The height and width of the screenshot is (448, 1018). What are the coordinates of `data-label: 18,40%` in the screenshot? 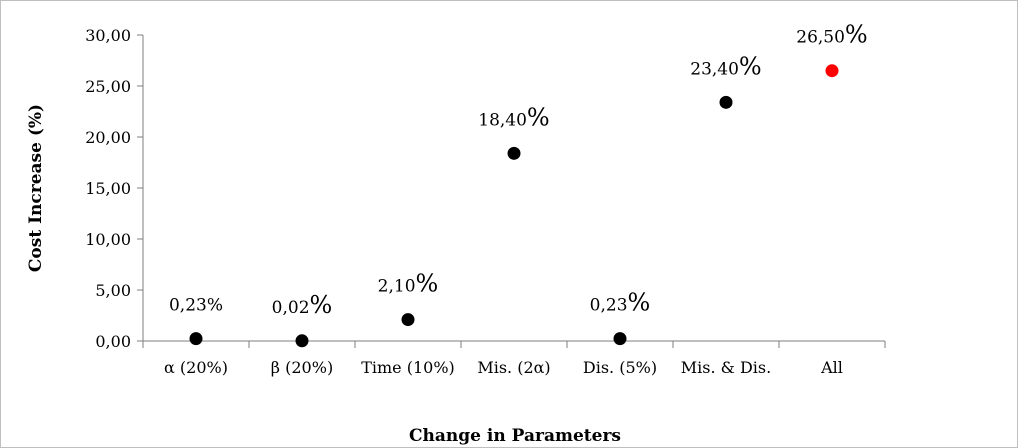 It's located at (513, 117).